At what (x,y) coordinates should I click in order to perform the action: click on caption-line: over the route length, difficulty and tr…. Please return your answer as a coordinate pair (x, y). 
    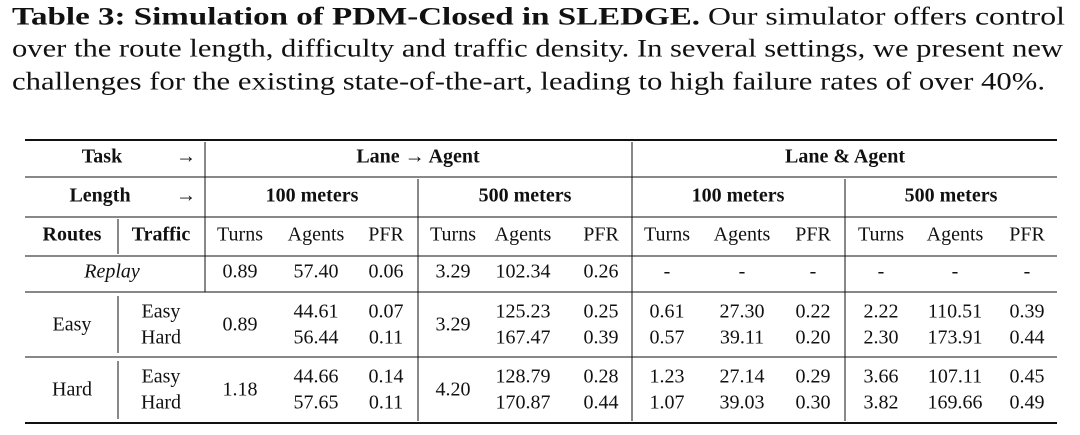
    Looking at the image, I should click on (537, 49).